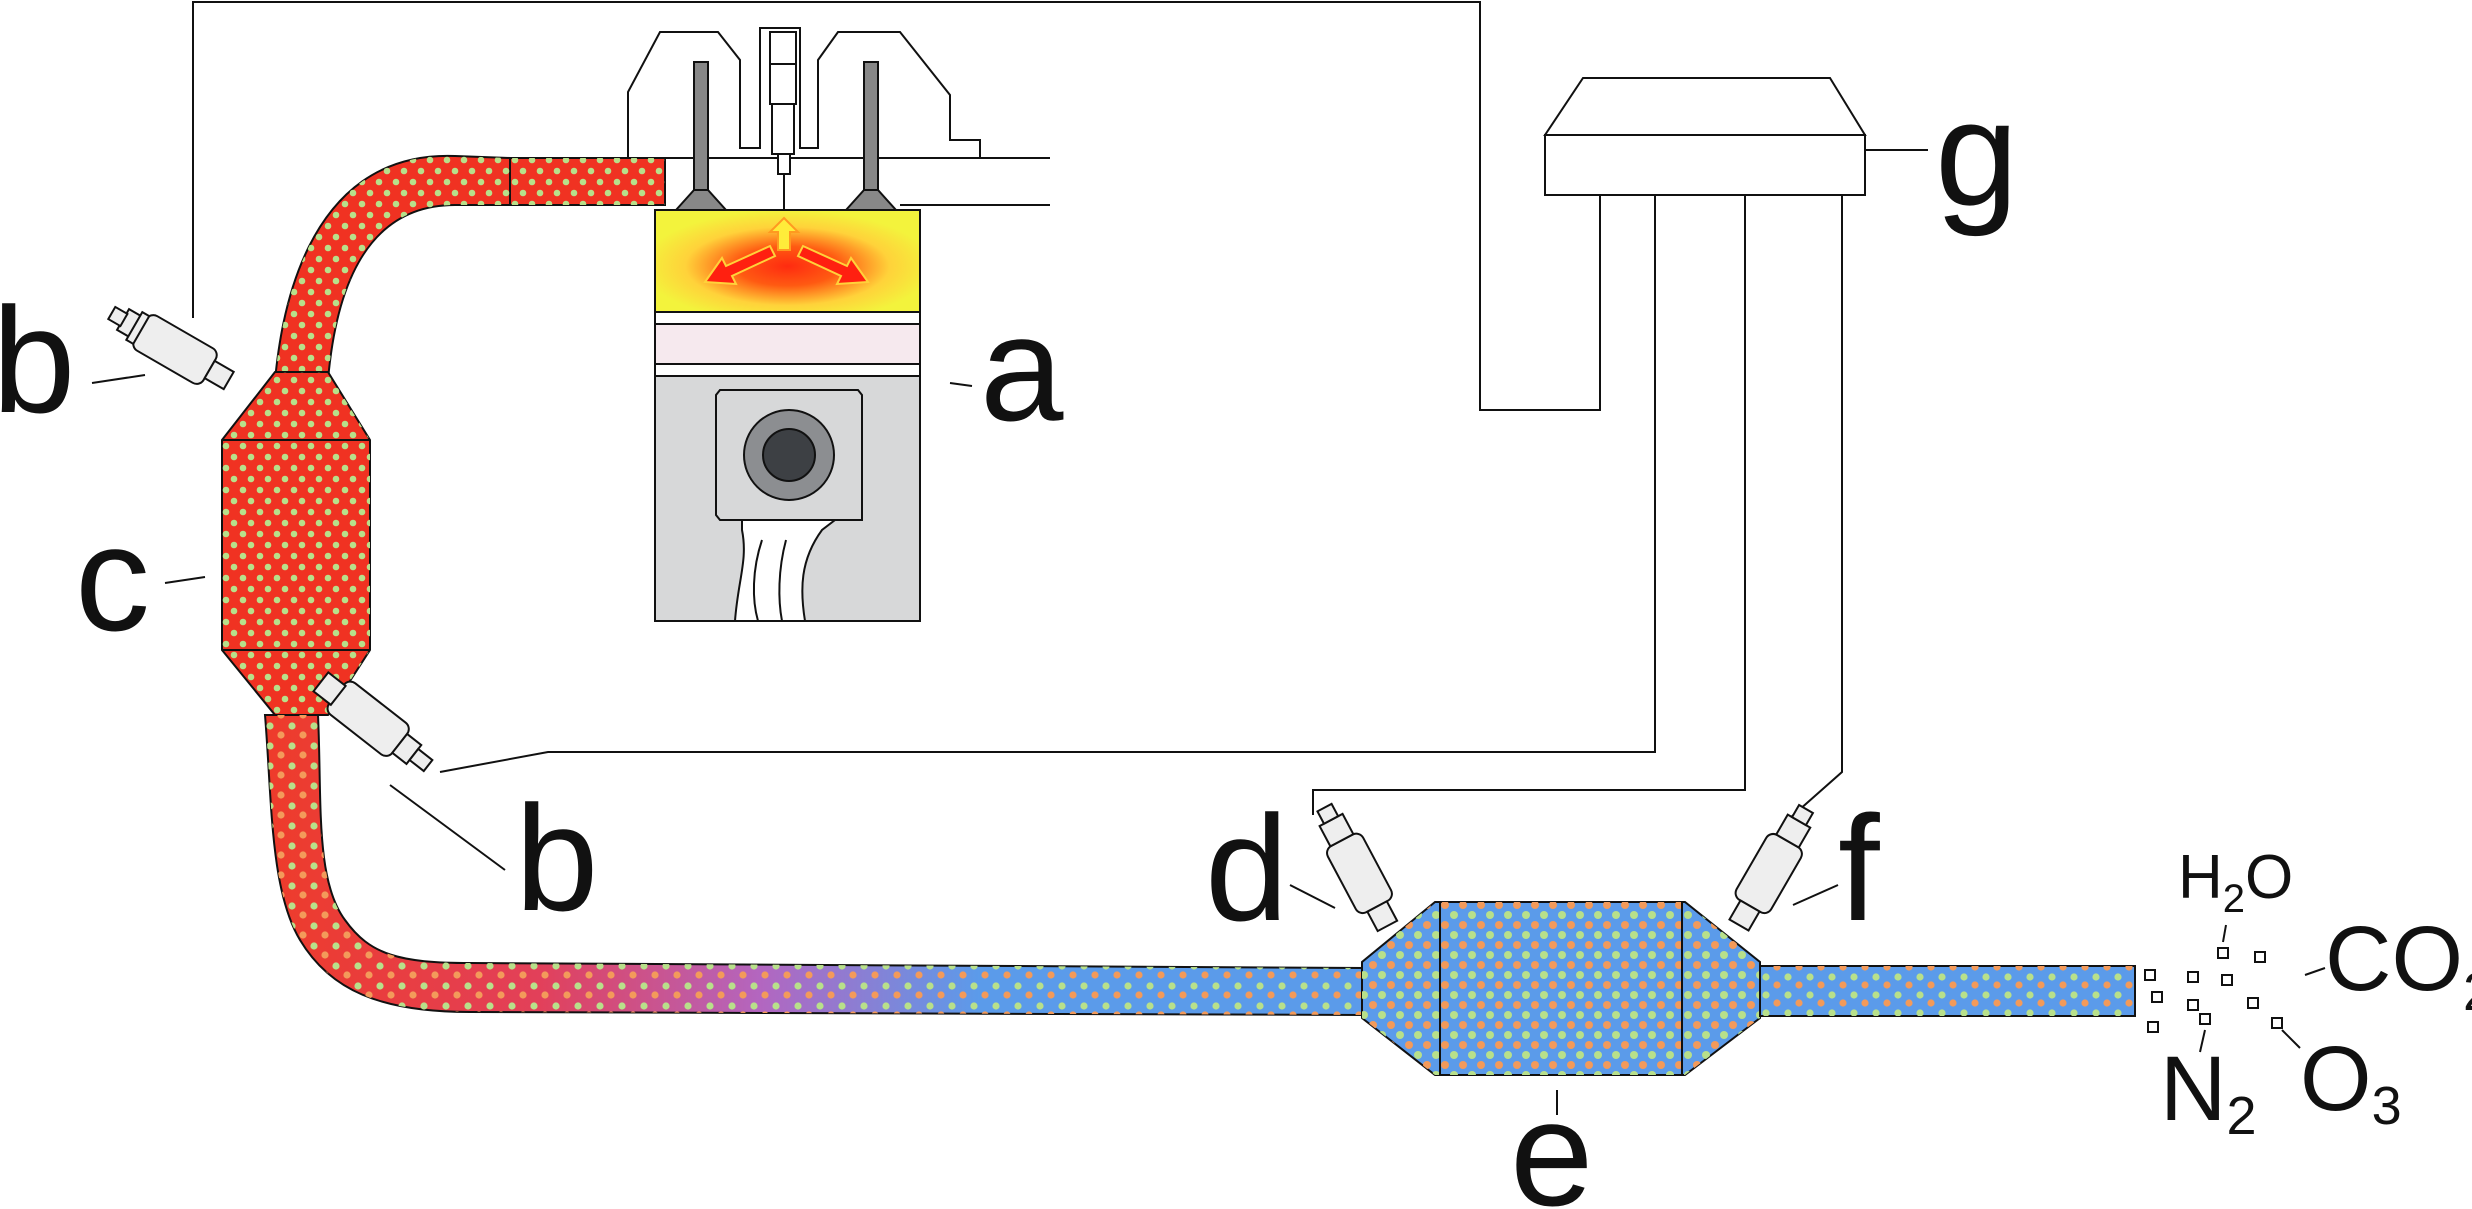 This screenshot has width=2472, height=1209. What do you see at coordinates (2224, 933) in the screenshot?
I see `leader-line-h2o` at bounding box center [2224, 933].